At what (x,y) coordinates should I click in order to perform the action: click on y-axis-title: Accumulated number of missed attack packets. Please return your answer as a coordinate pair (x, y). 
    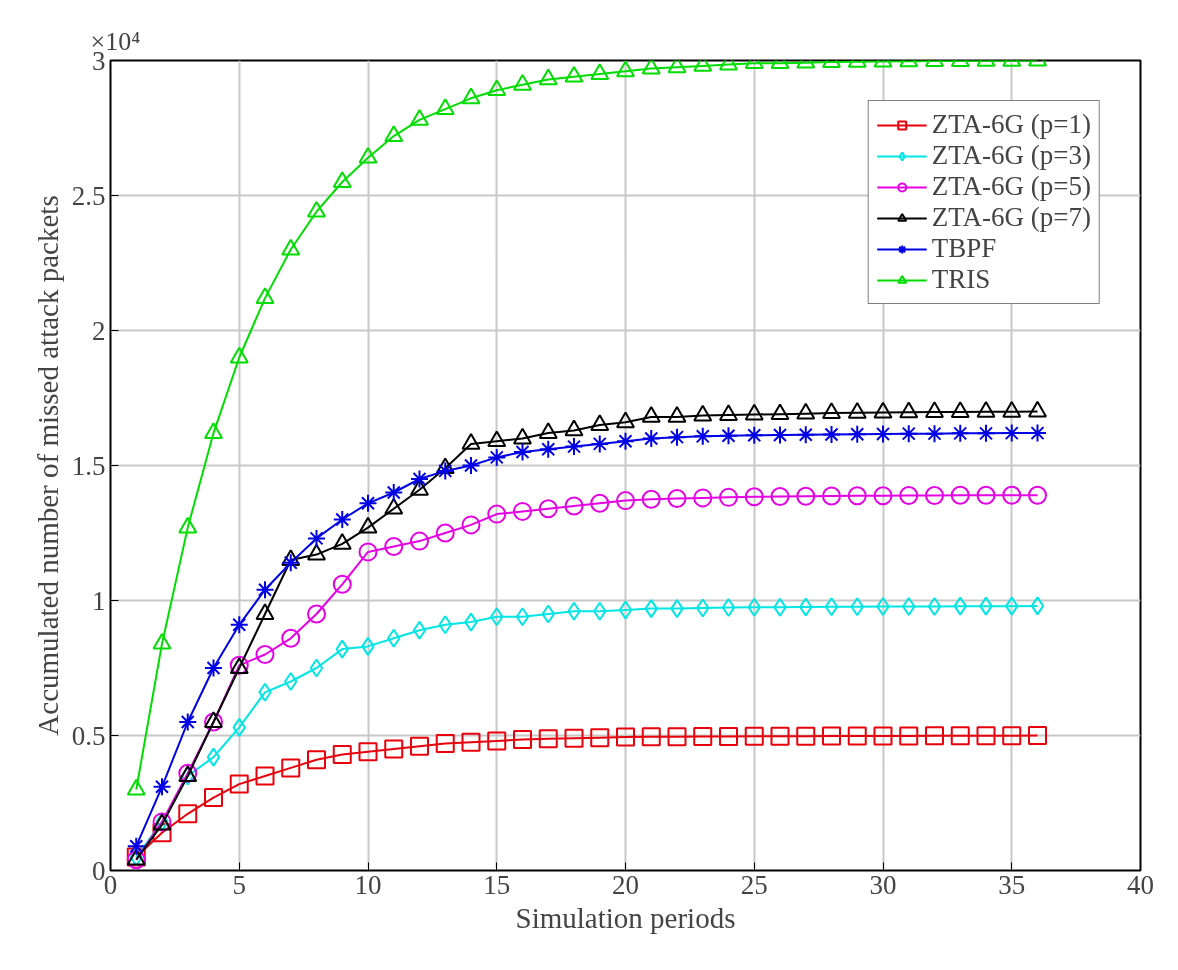
    Looking at the image, I should click on (47, 465).